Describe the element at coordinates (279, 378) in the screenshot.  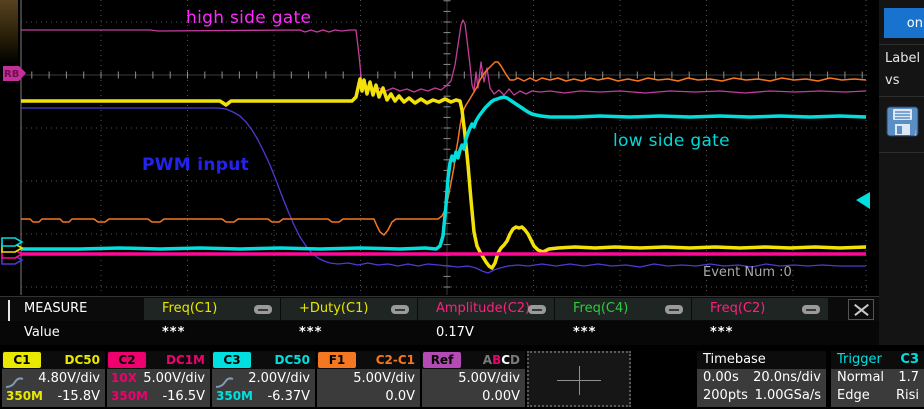
I see `c3-scale: 2.00V/div` at that location.